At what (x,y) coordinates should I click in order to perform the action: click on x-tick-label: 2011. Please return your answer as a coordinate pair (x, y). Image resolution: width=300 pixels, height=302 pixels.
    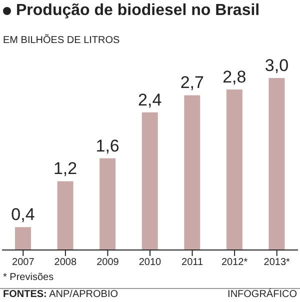
    Looking at the image, I should click on (193, 262).